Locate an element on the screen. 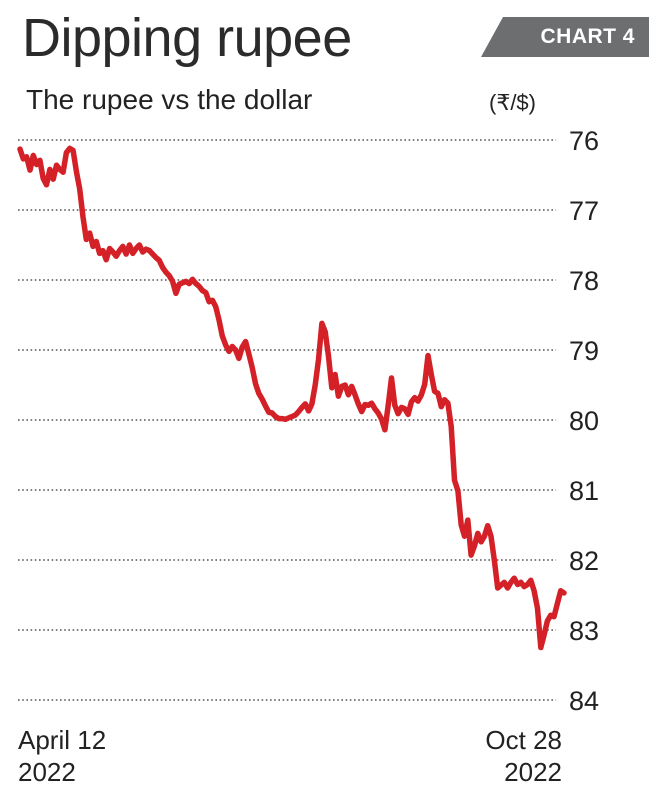 This screenshot has height=798, width=660. y-tick-label-80: 80 is located at coordinates (584, 421).